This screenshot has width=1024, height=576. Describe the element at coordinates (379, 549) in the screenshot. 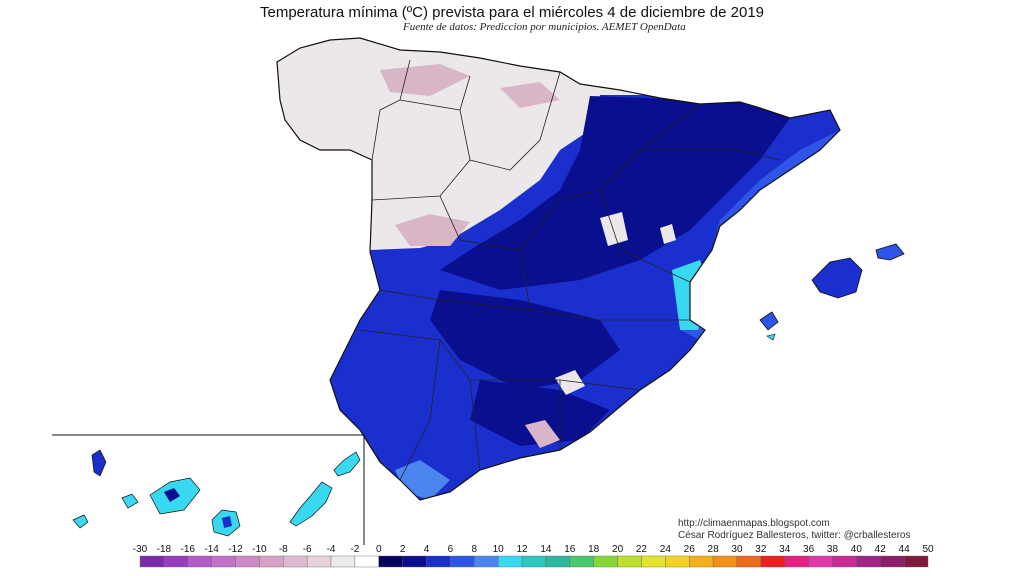

I see `legend-tick-label: 0` at that location.